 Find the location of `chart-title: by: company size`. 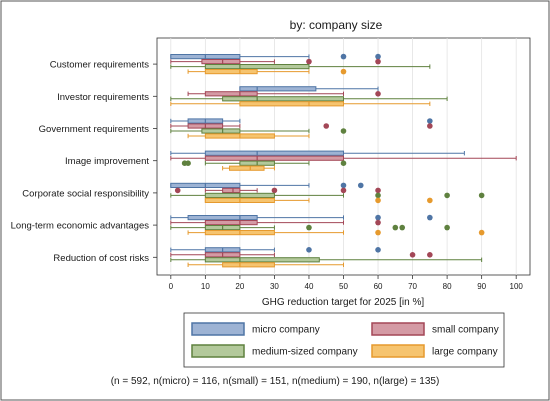

chart-title: by: company size is located at coordinates (336, 25).